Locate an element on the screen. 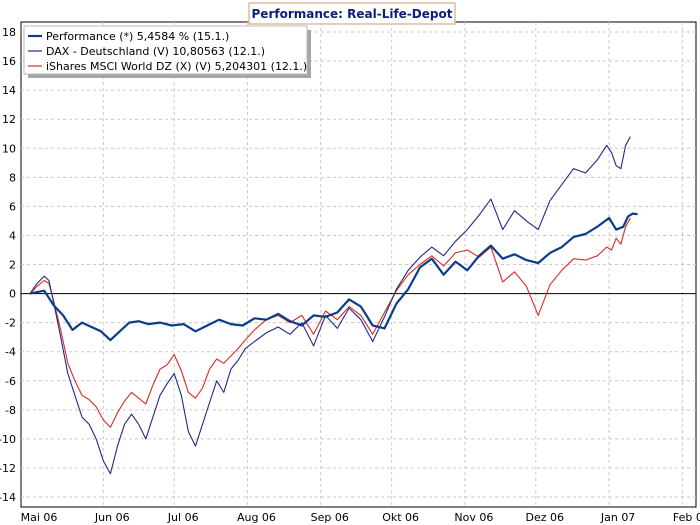 The image size is (700, 525). x-tick-label: Nov 06 is located at coordinates (473, 517).